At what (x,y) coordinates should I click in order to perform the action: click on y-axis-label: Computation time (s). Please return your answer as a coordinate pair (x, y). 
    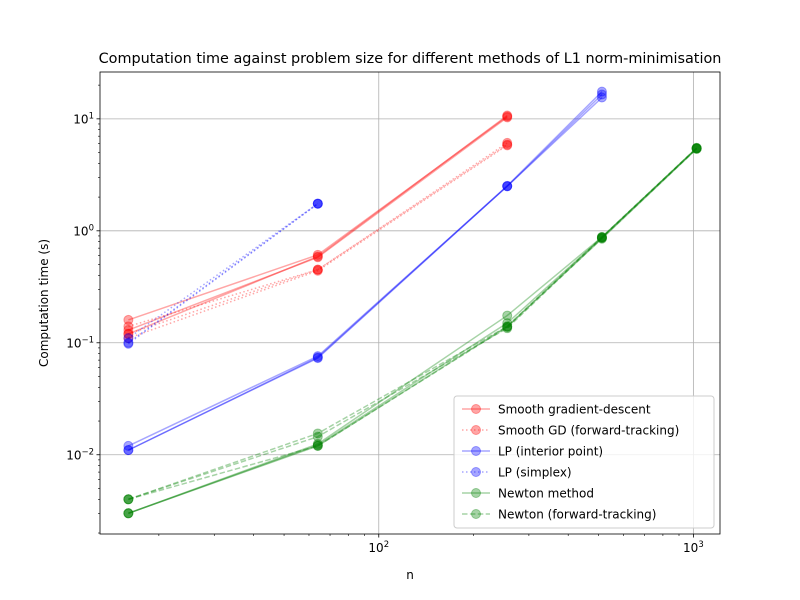
    Looking at the image, I should click on (44, 303).